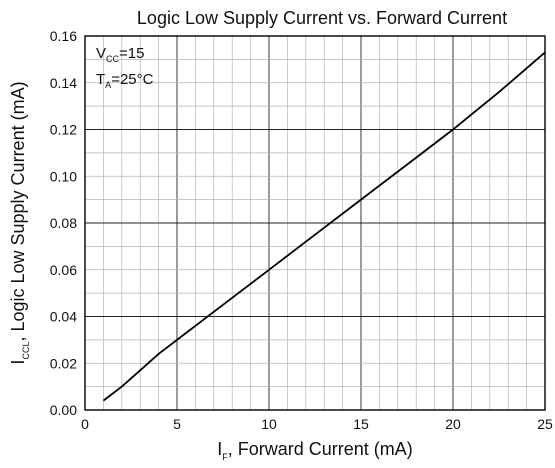 This screenshot has height=468, width=555. Describe the element at coordinates (63, 176) in the screenshot. I see `y-tick-label: 0.10` at that location.